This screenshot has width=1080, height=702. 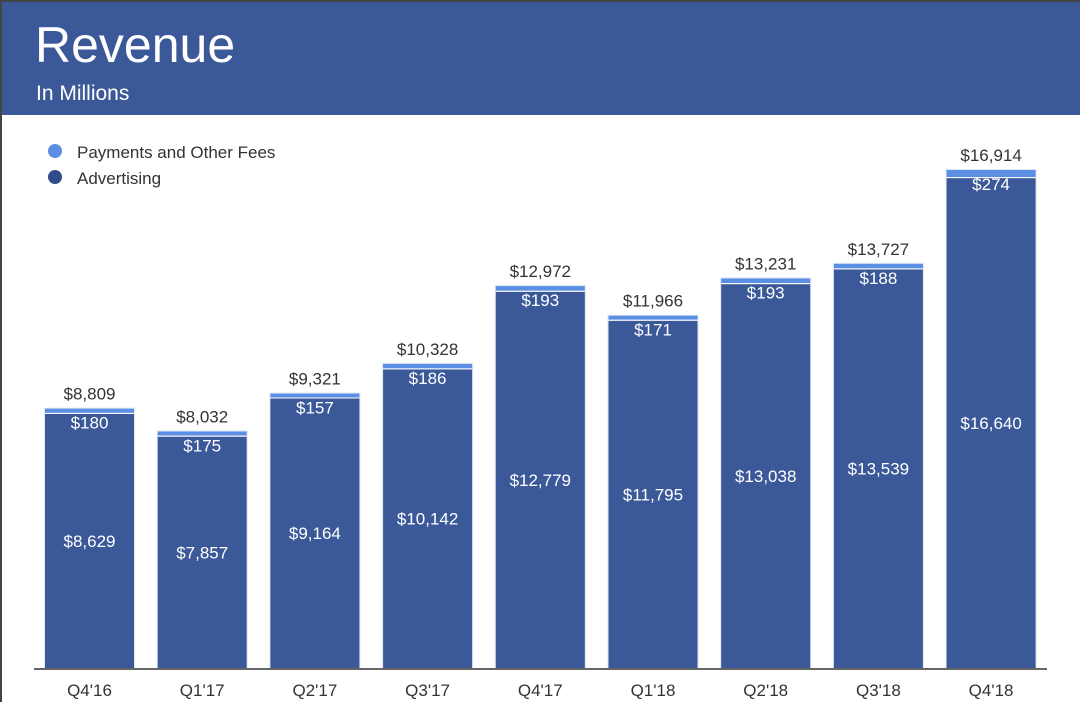 What do you see at coordinates (653, 690) in the screenshot?
I see `x-tick-label: Q1'18` at bounding box center [653, 690].